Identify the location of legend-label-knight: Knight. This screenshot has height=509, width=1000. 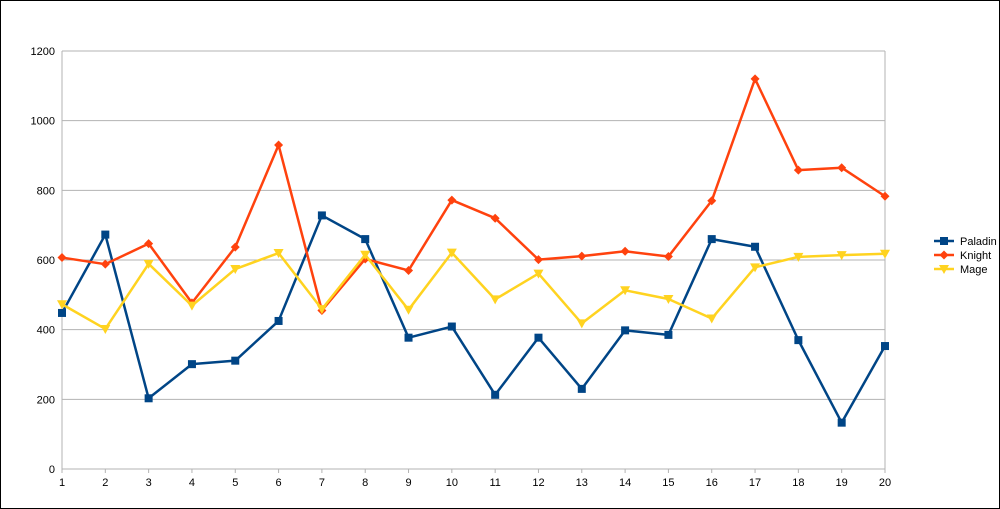
(975, 256).